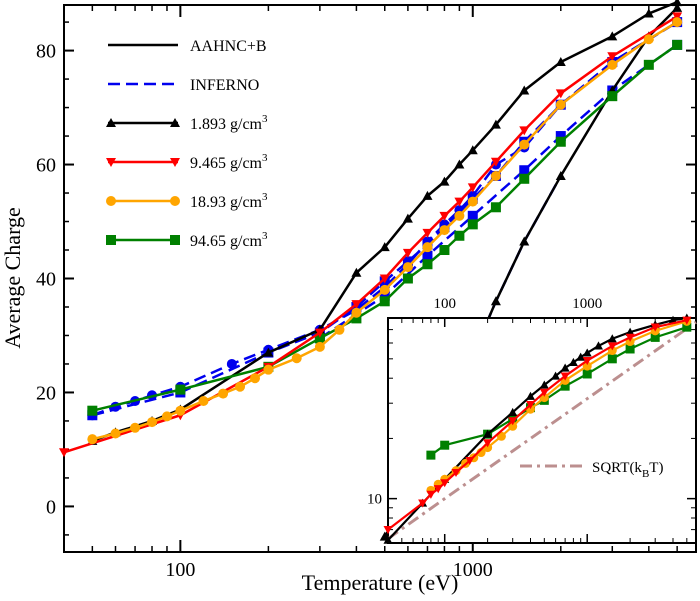 Image resolution: width=700 pixels, height=601 pixels. Describe the element at coordinates (180, 570) in the screenshot. I see `x-tick-label: 100` at that location.